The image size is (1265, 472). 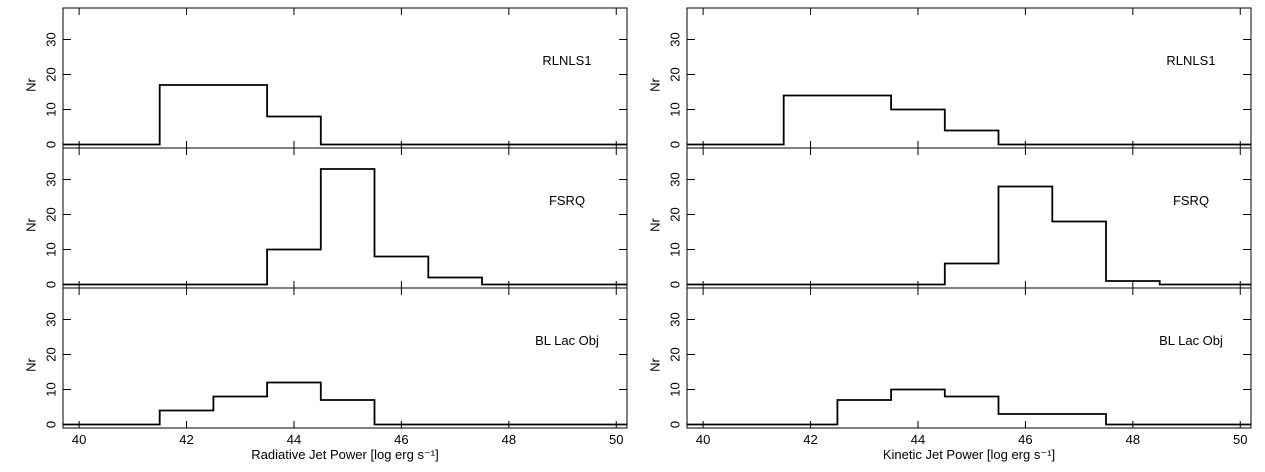 I want to click on x-axis-title: Kinetic Jet Power [log erg s⁻¹], so click(x=969, y=454).